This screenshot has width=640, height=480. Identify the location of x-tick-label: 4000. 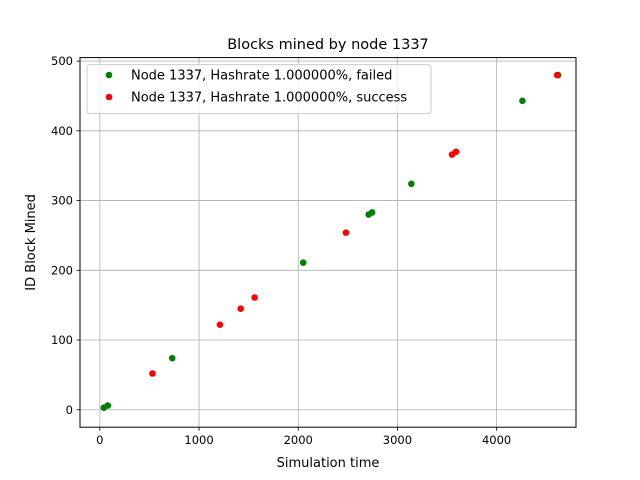
(496, 440).